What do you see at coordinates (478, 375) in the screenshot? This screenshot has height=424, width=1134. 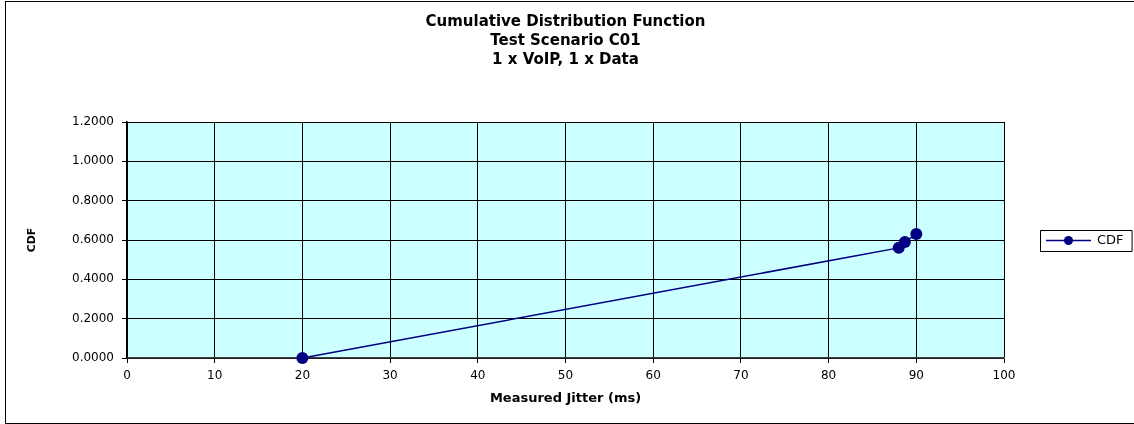 I see `x-tick-label: 40` at bounding box center [478, 375].